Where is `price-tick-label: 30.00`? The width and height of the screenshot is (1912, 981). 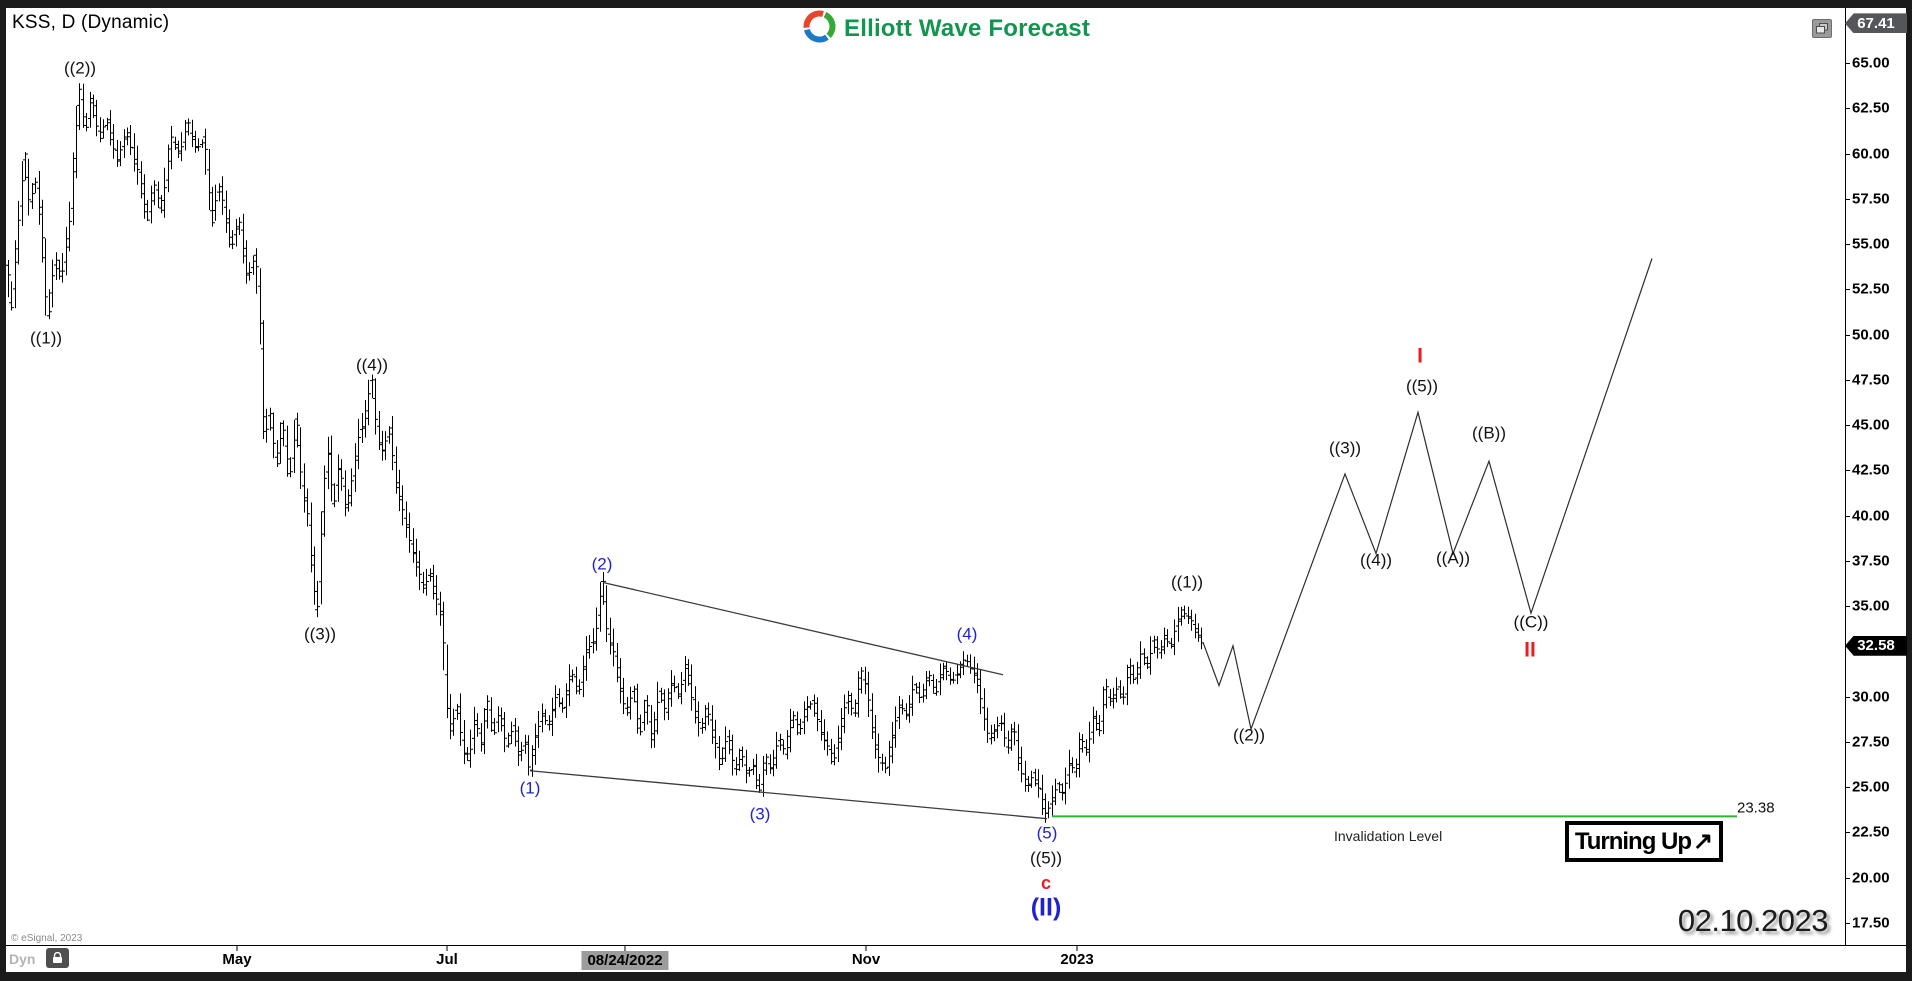 price-tick-label: 30.00 is located at coordinates (1871, 696).